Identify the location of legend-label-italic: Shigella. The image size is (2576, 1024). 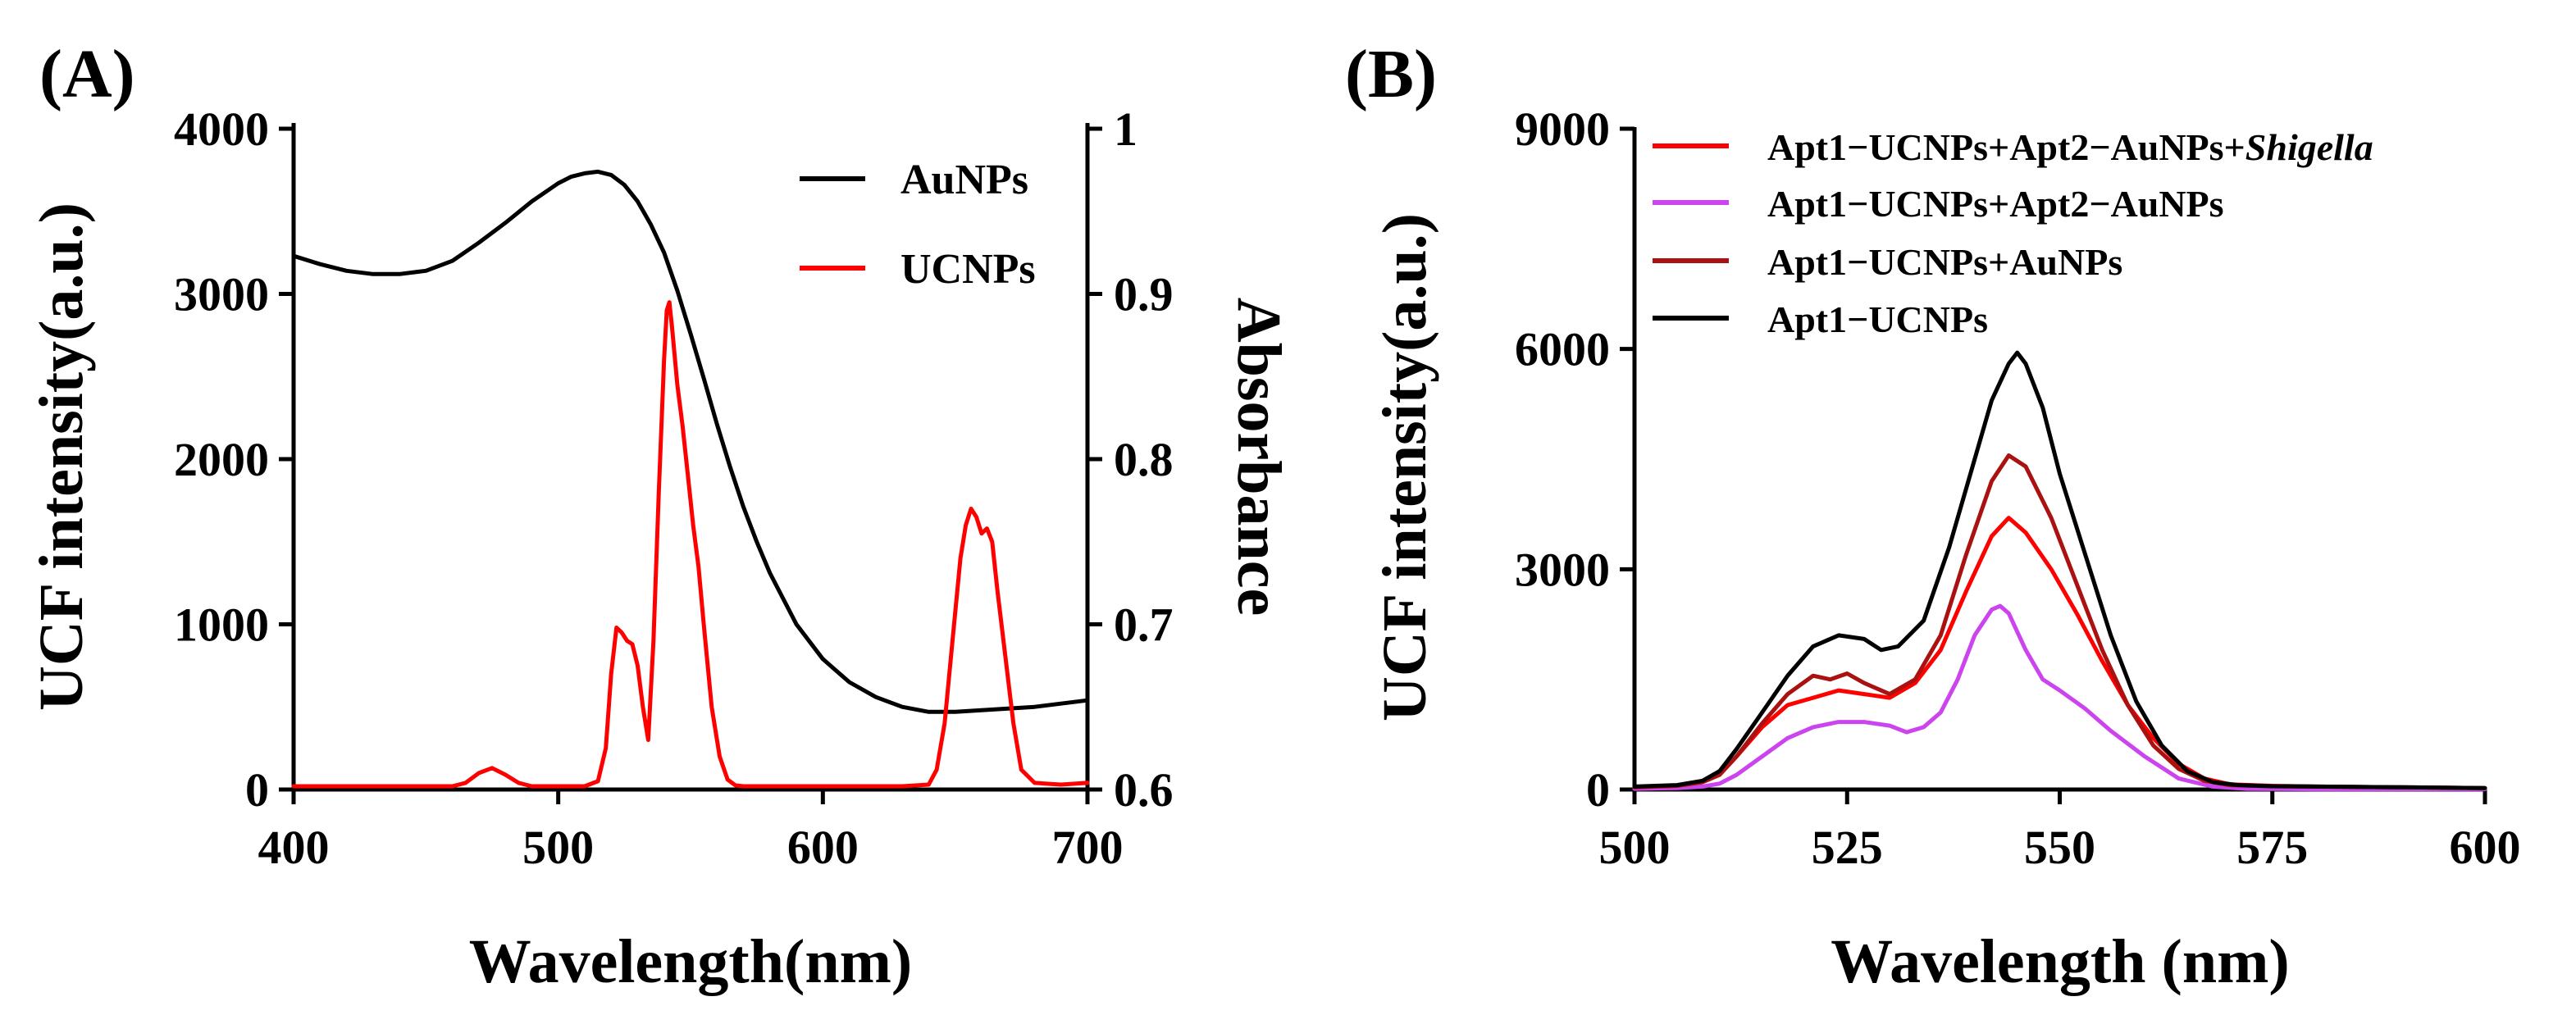
(2309, 147).